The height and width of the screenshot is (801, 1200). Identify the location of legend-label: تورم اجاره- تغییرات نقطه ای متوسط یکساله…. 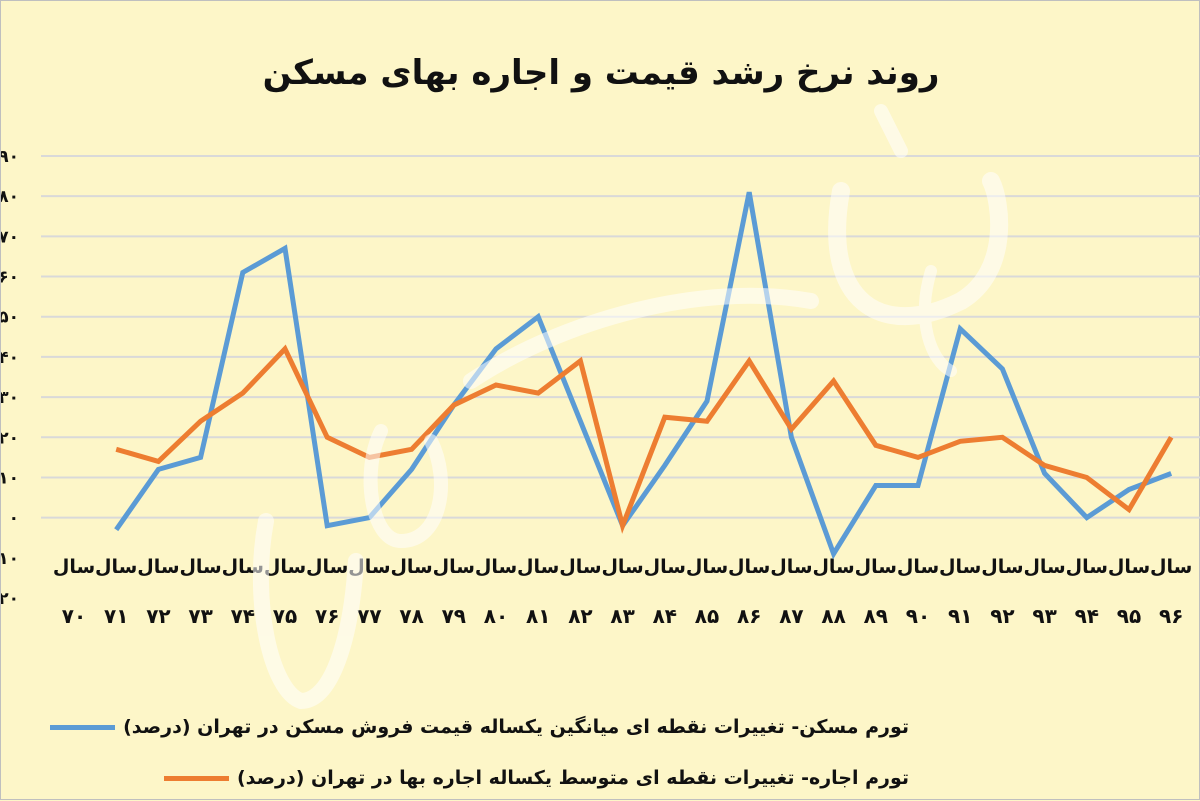
(573, 778).